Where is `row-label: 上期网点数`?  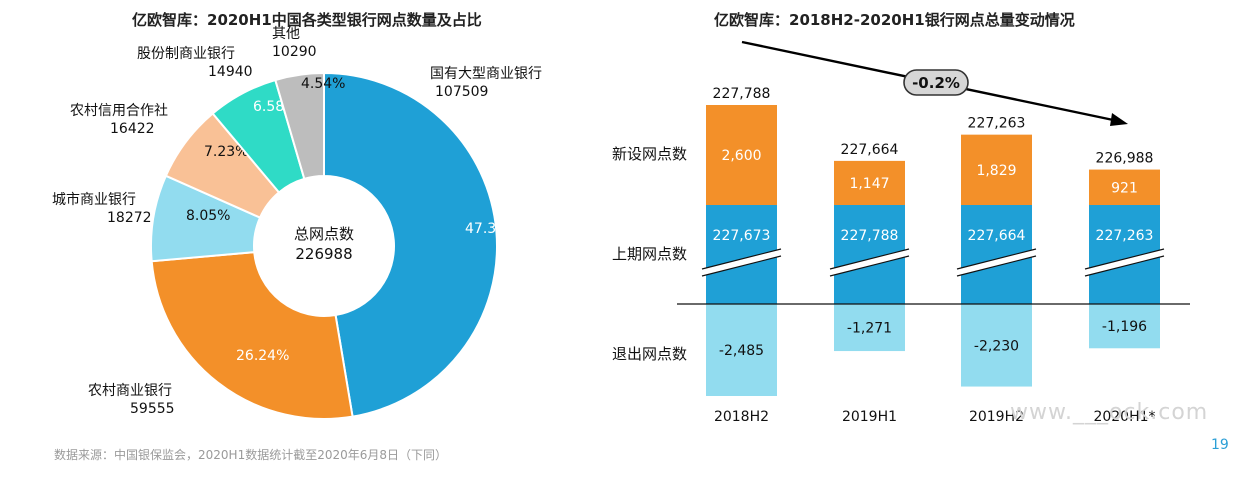
row-label: 上期网点数 is located at coordinates (649, 254).